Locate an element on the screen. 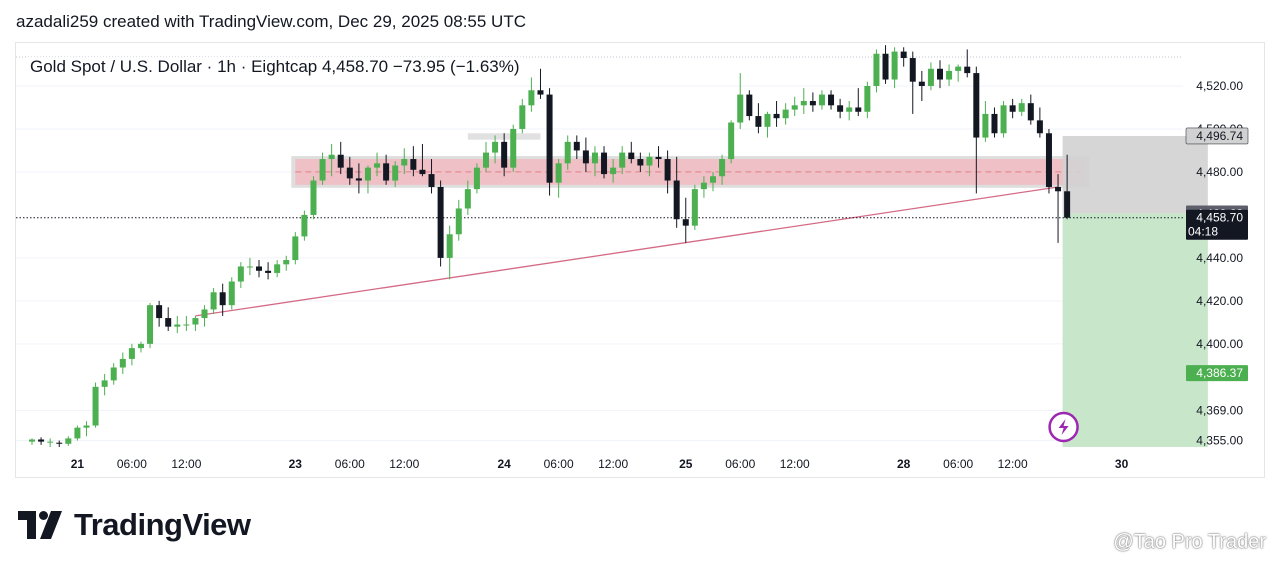 This screenshot has height=572, width=1280. alert-layer is located at coordinates (1063, 427).